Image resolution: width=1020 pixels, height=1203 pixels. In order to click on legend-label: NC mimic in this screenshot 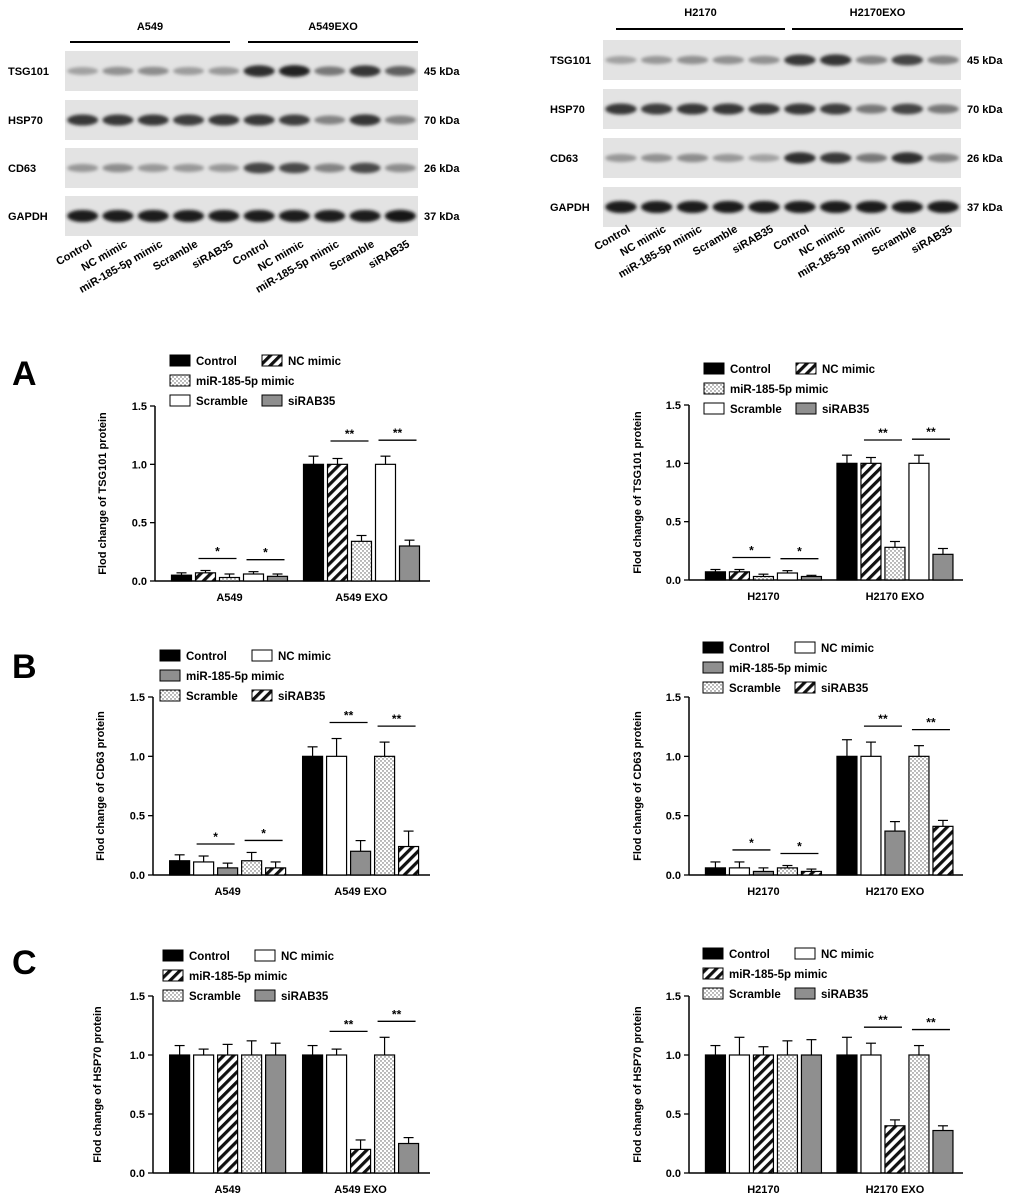, I will do `click(848, 649)`.